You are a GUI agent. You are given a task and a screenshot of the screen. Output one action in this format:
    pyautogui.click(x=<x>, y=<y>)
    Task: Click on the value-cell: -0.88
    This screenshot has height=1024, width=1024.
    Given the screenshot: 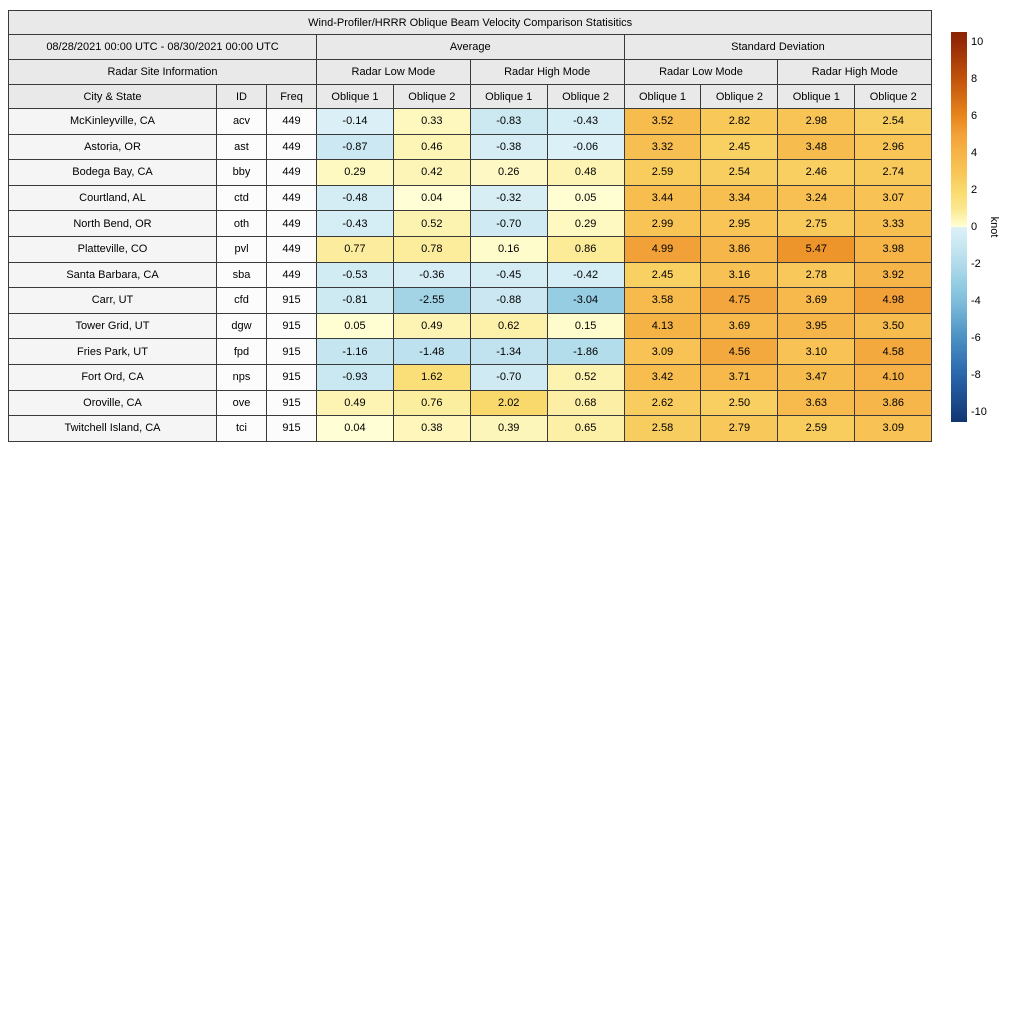 What is the action you would take?
    pyautogui.click(x=508, y=300)
    